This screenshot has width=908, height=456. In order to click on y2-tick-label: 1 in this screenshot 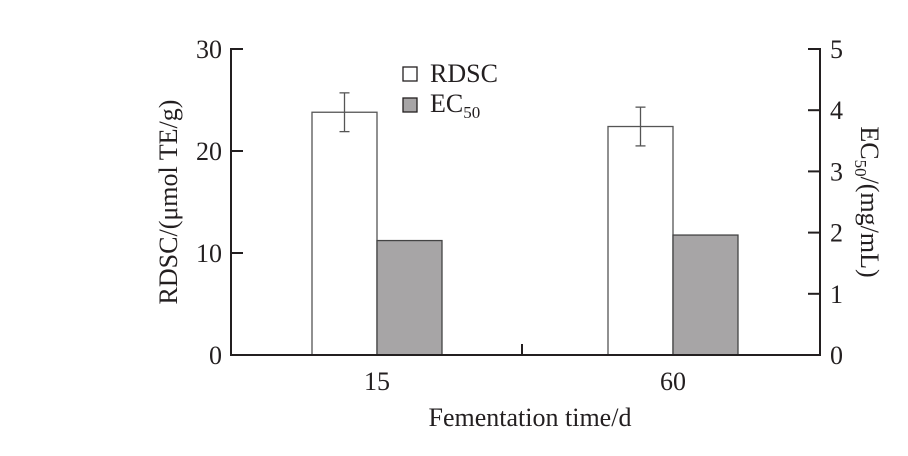, I will do `click(836, 294)`.